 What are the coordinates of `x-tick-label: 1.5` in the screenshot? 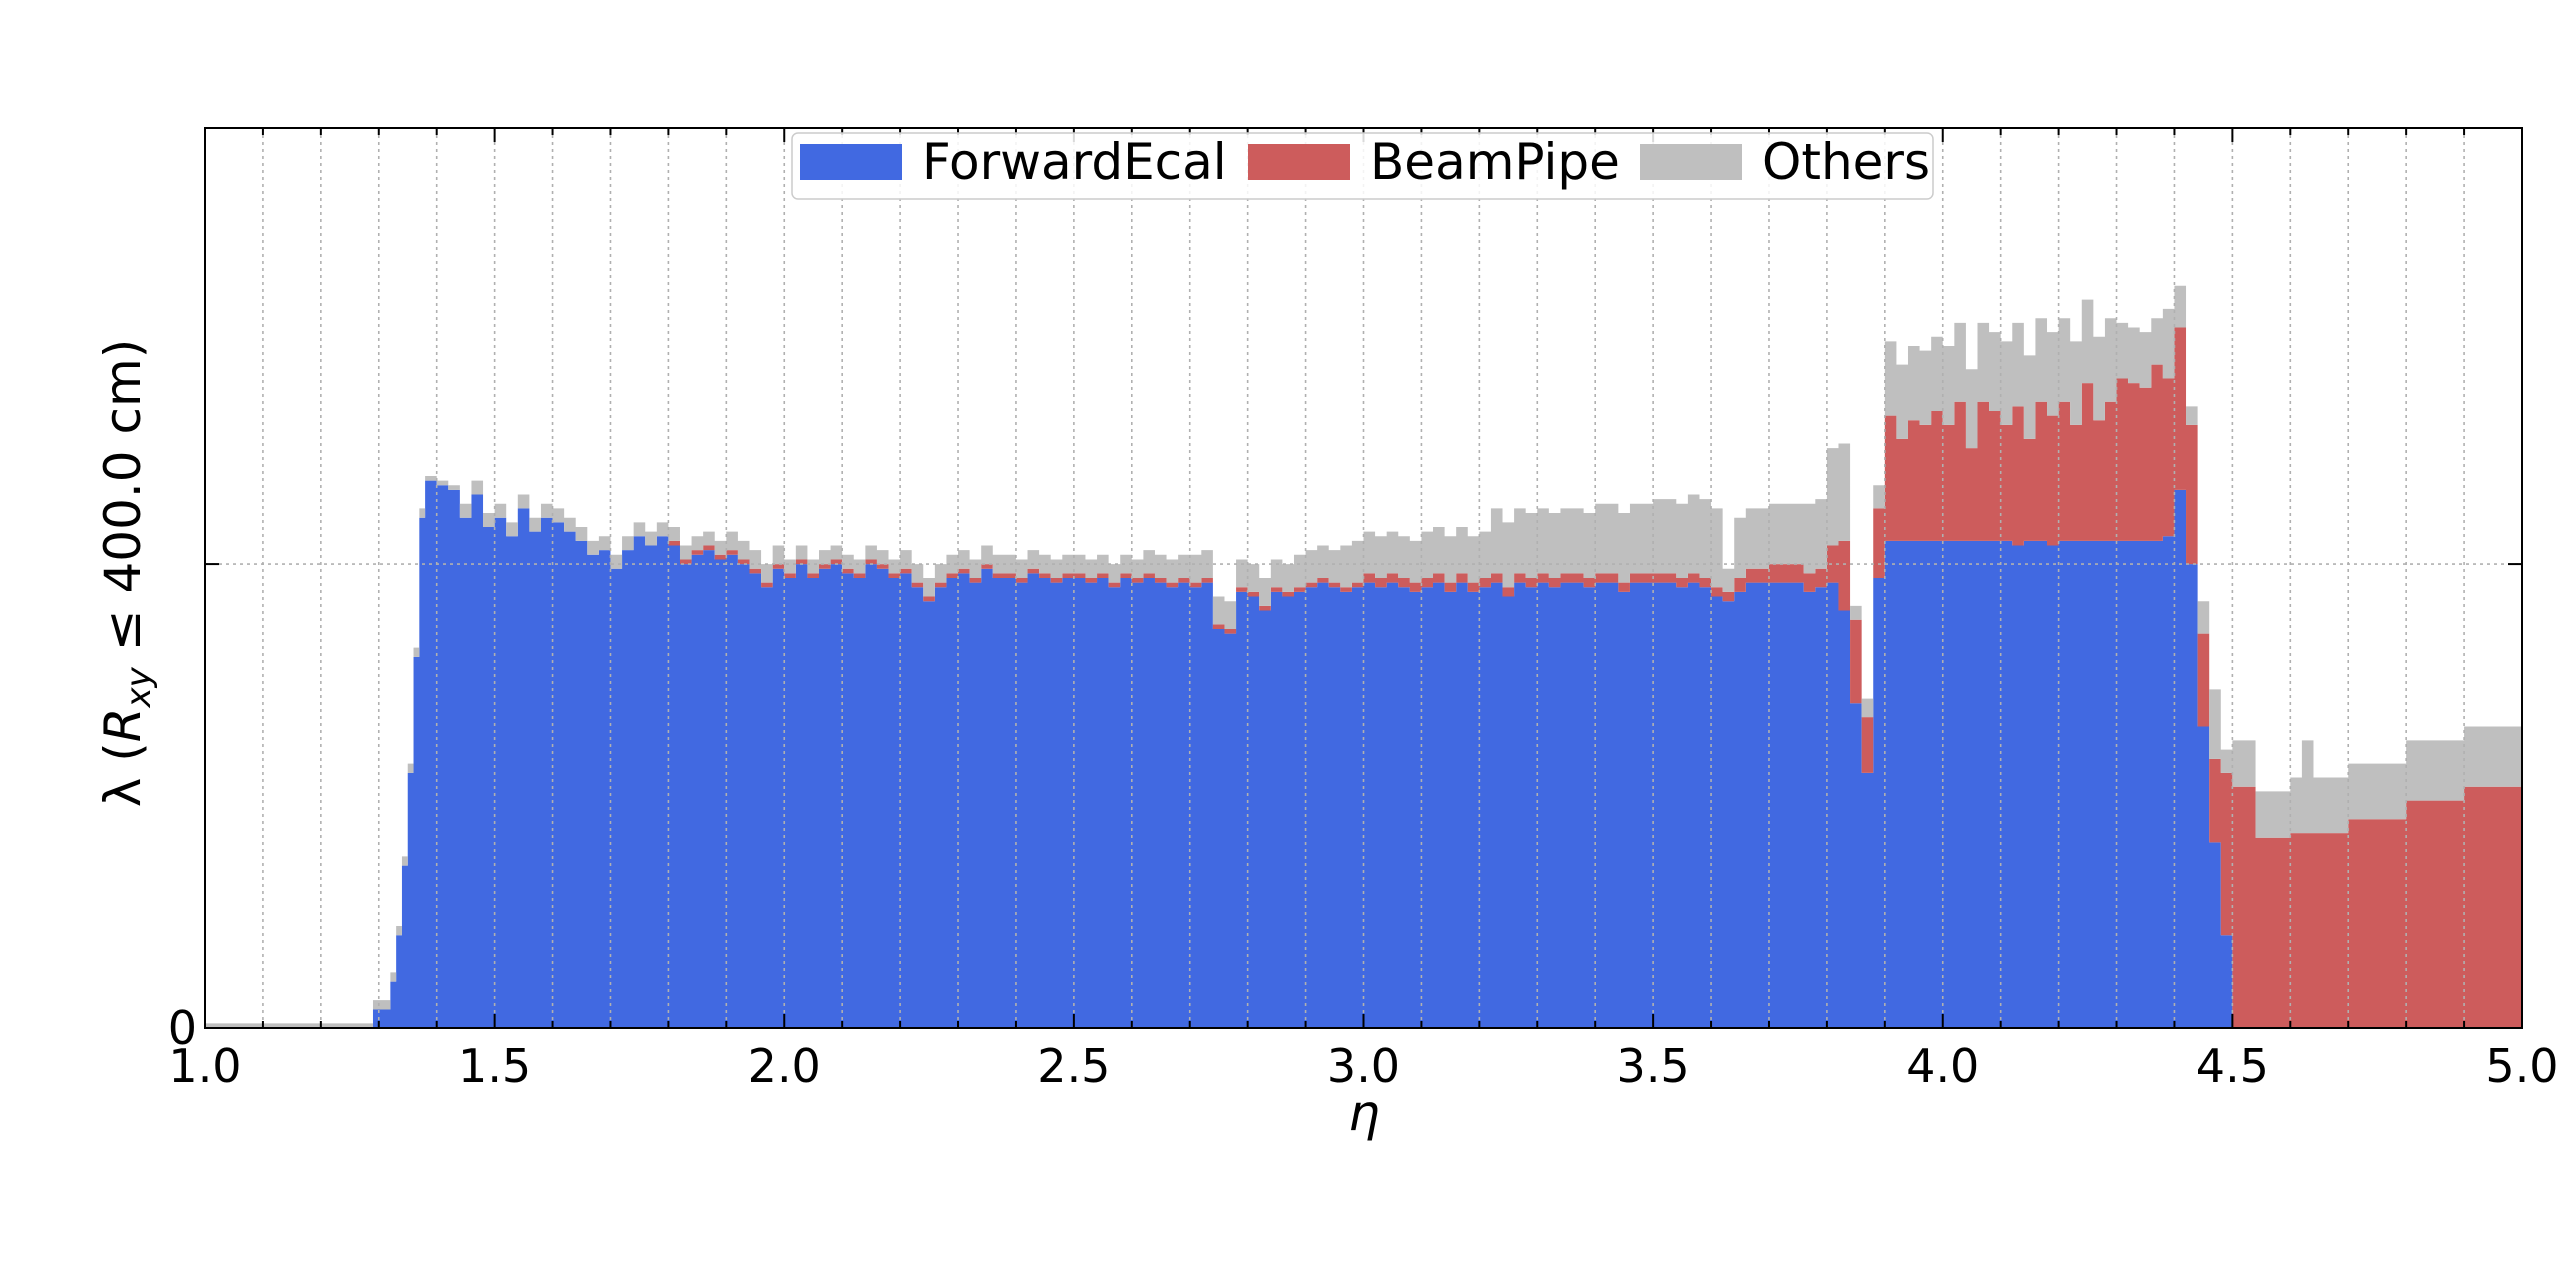 It's located at (494, 1066).